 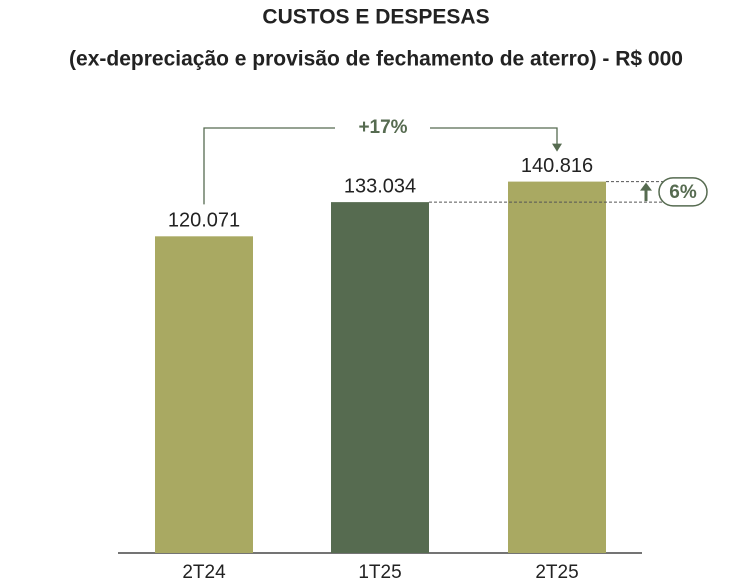 What do you see at coordinates (204, 221) in the screenshot?
I see `value-label: 120.071` at bounding box center [204, 221].